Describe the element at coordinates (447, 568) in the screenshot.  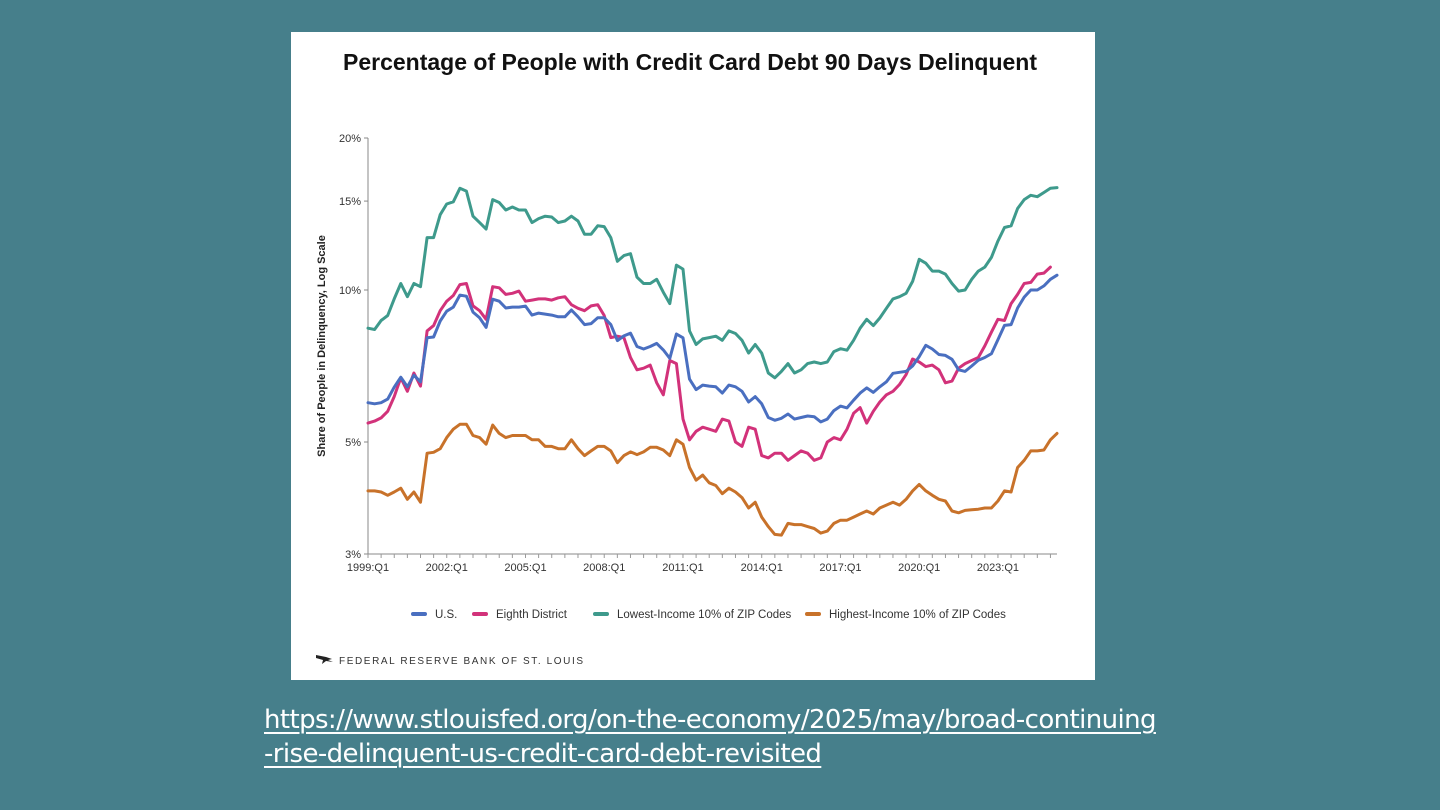
I see `x-tick-label: 2002:Q1` at that location.